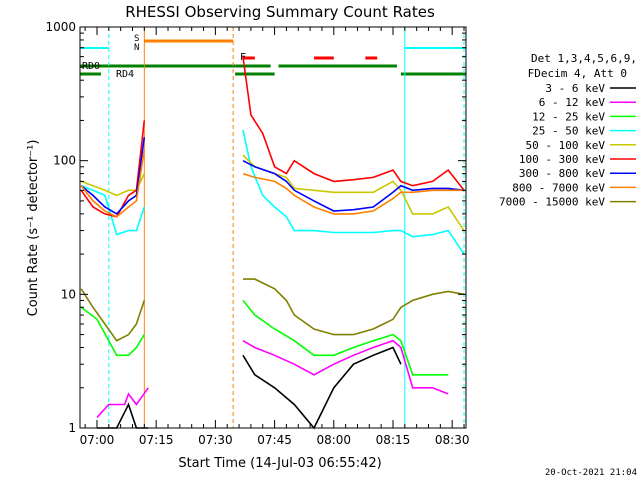 The width and height of the screenshot is (640, 480). Describe the element at coordinates (72, 428) in the screenshot. I see `y-tick-label: 1` at that location.